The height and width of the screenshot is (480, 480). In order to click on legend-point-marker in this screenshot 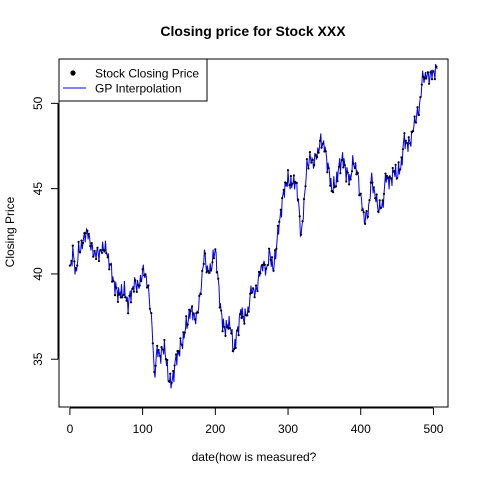, I will do `click(73, 73)`.